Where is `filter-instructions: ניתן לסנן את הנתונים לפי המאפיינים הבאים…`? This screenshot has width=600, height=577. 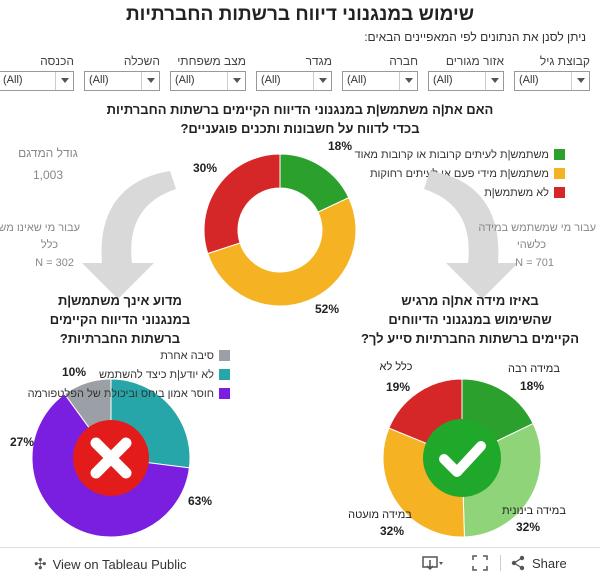
filter-instructions: ניתן לסנן את הנתונים לפי המאפיינים הבאים… is located at coordinates (475, 37).